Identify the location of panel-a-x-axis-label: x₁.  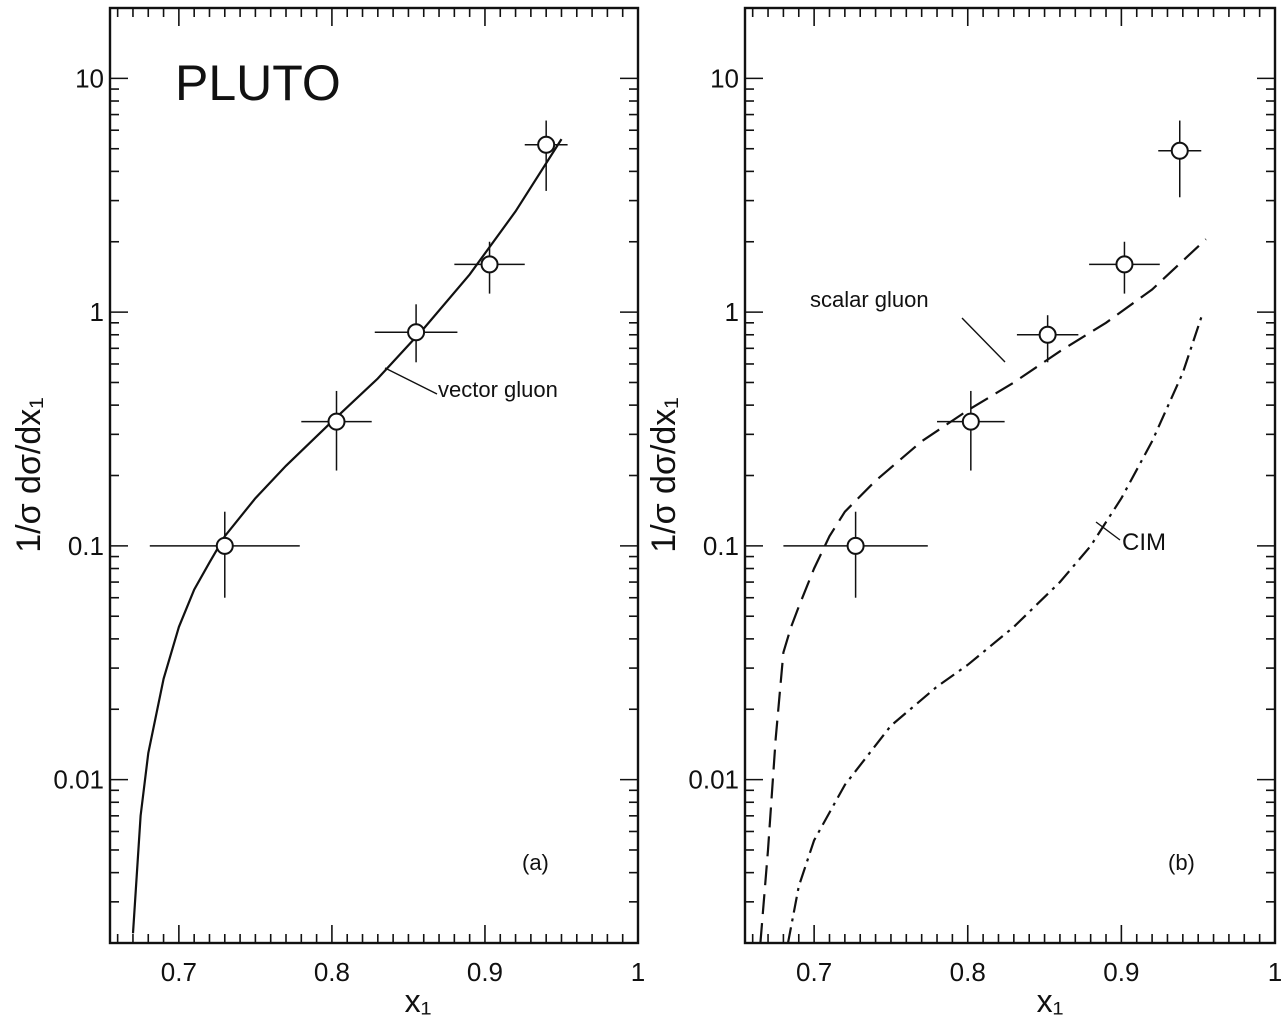
(418, 1001).